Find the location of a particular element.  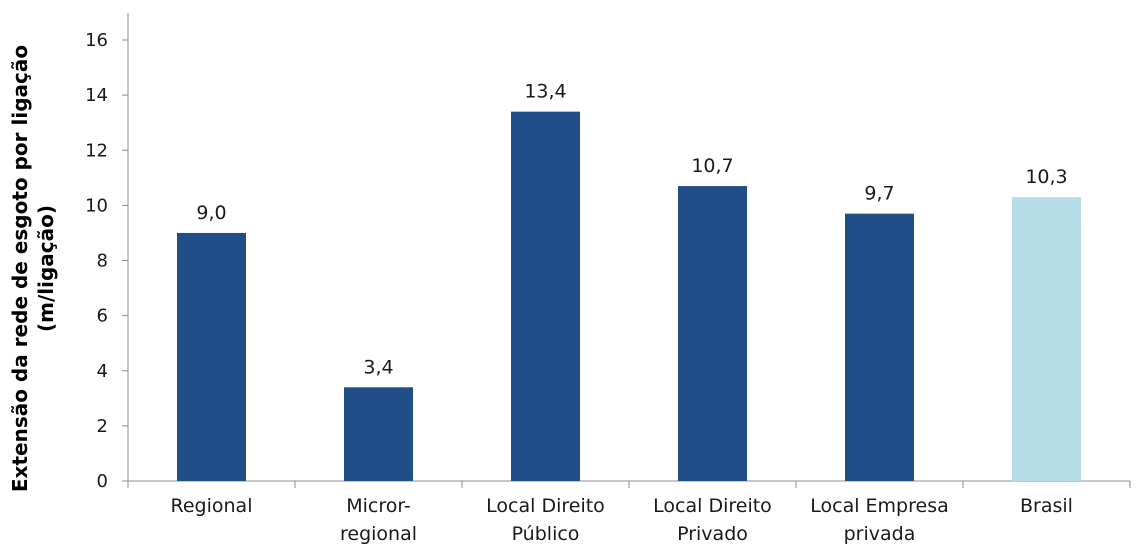

y-tick-label: 16 is located at coordinates (96, 40).